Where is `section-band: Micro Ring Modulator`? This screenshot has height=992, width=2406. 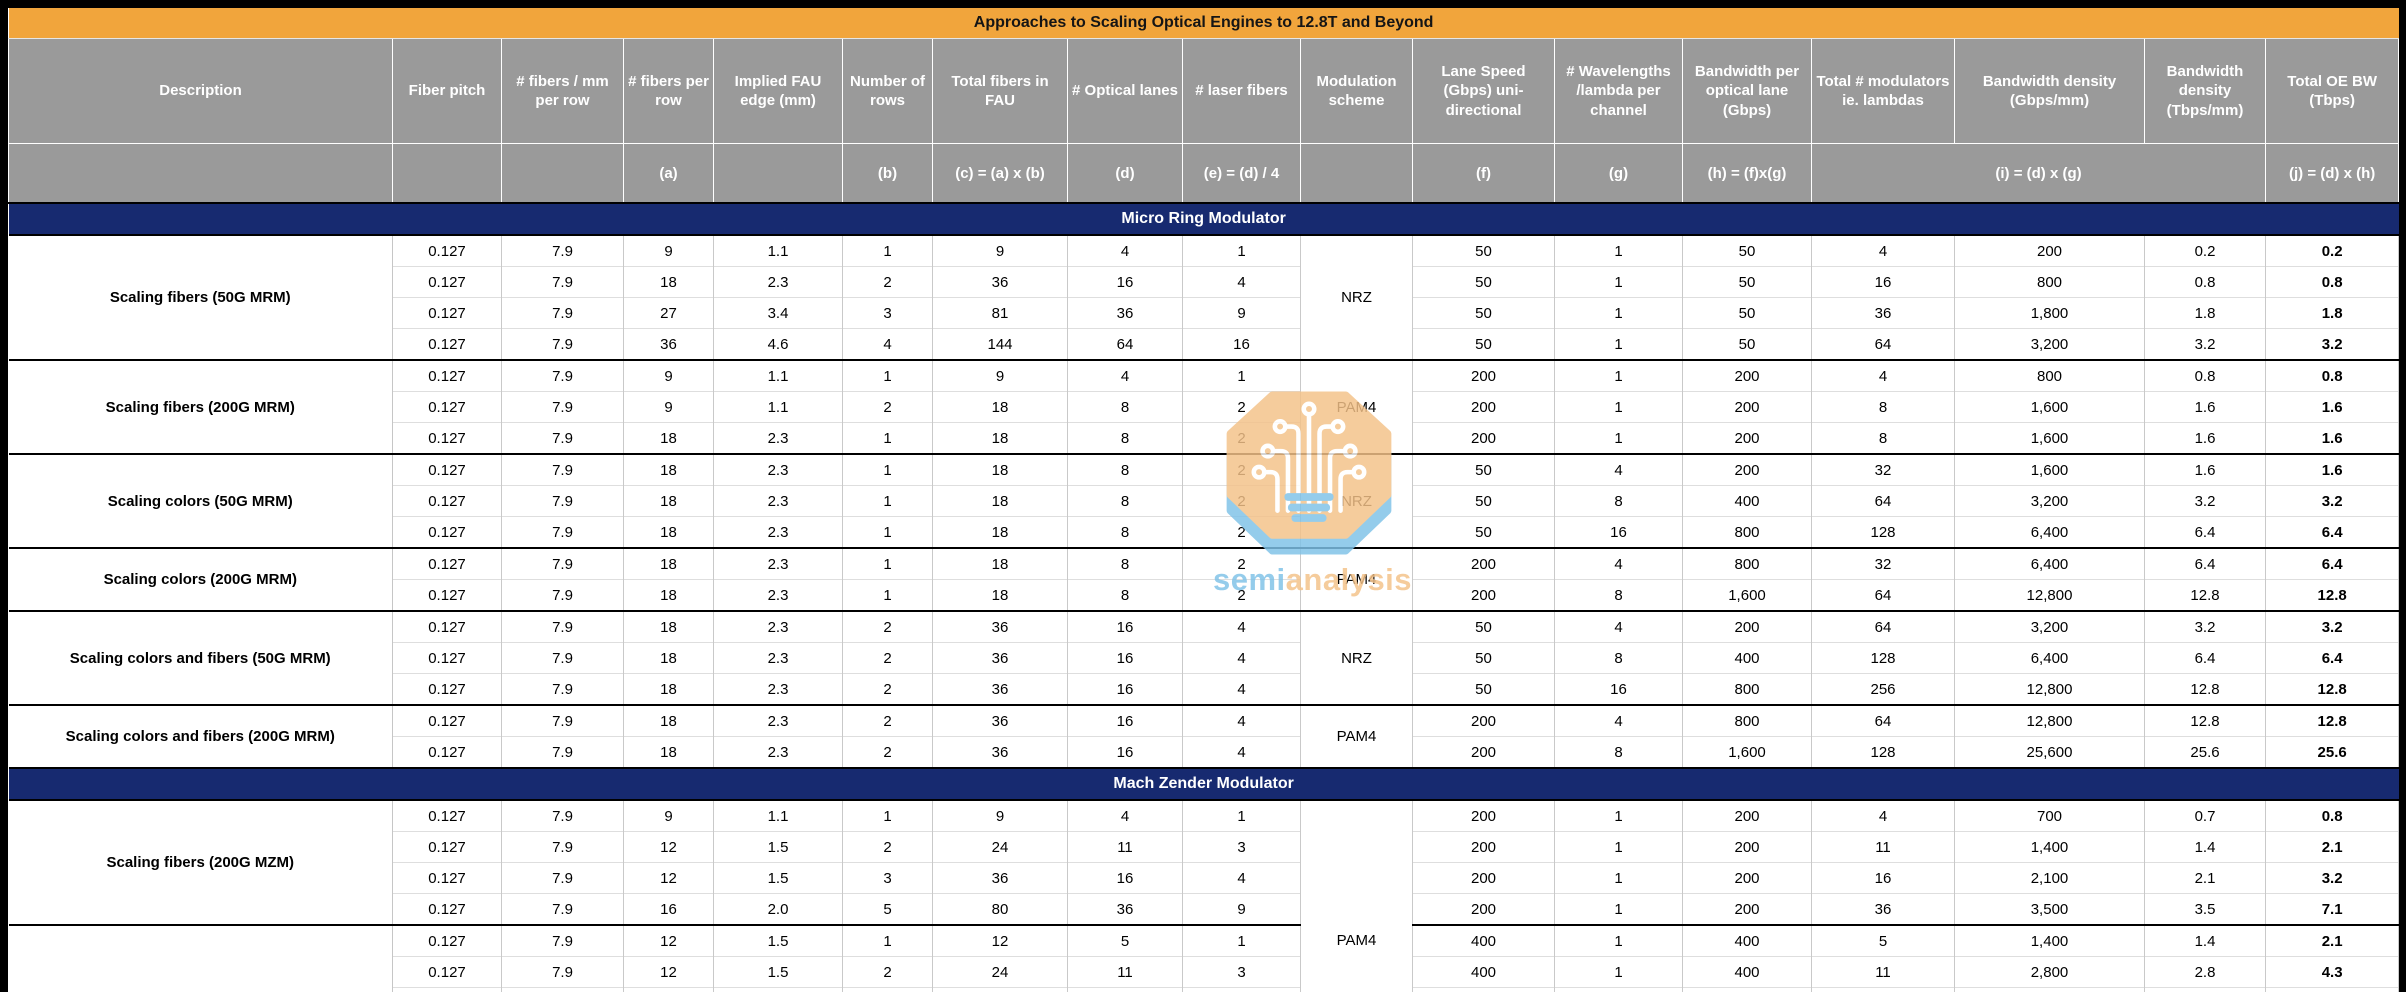 section-band: Micro Ring Modulator is located at coordinates (1203, 218).